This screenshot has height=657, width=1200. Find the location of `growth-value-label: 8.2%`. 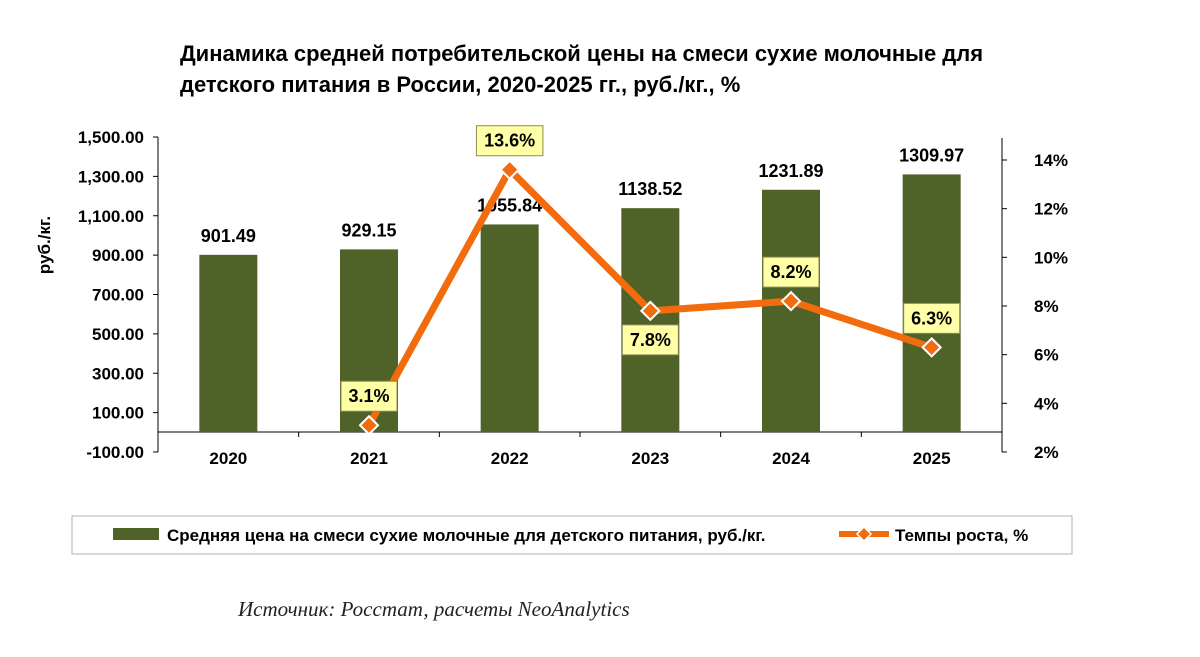

growth-value-label: 8.2% is located at coordinates (790, 272).